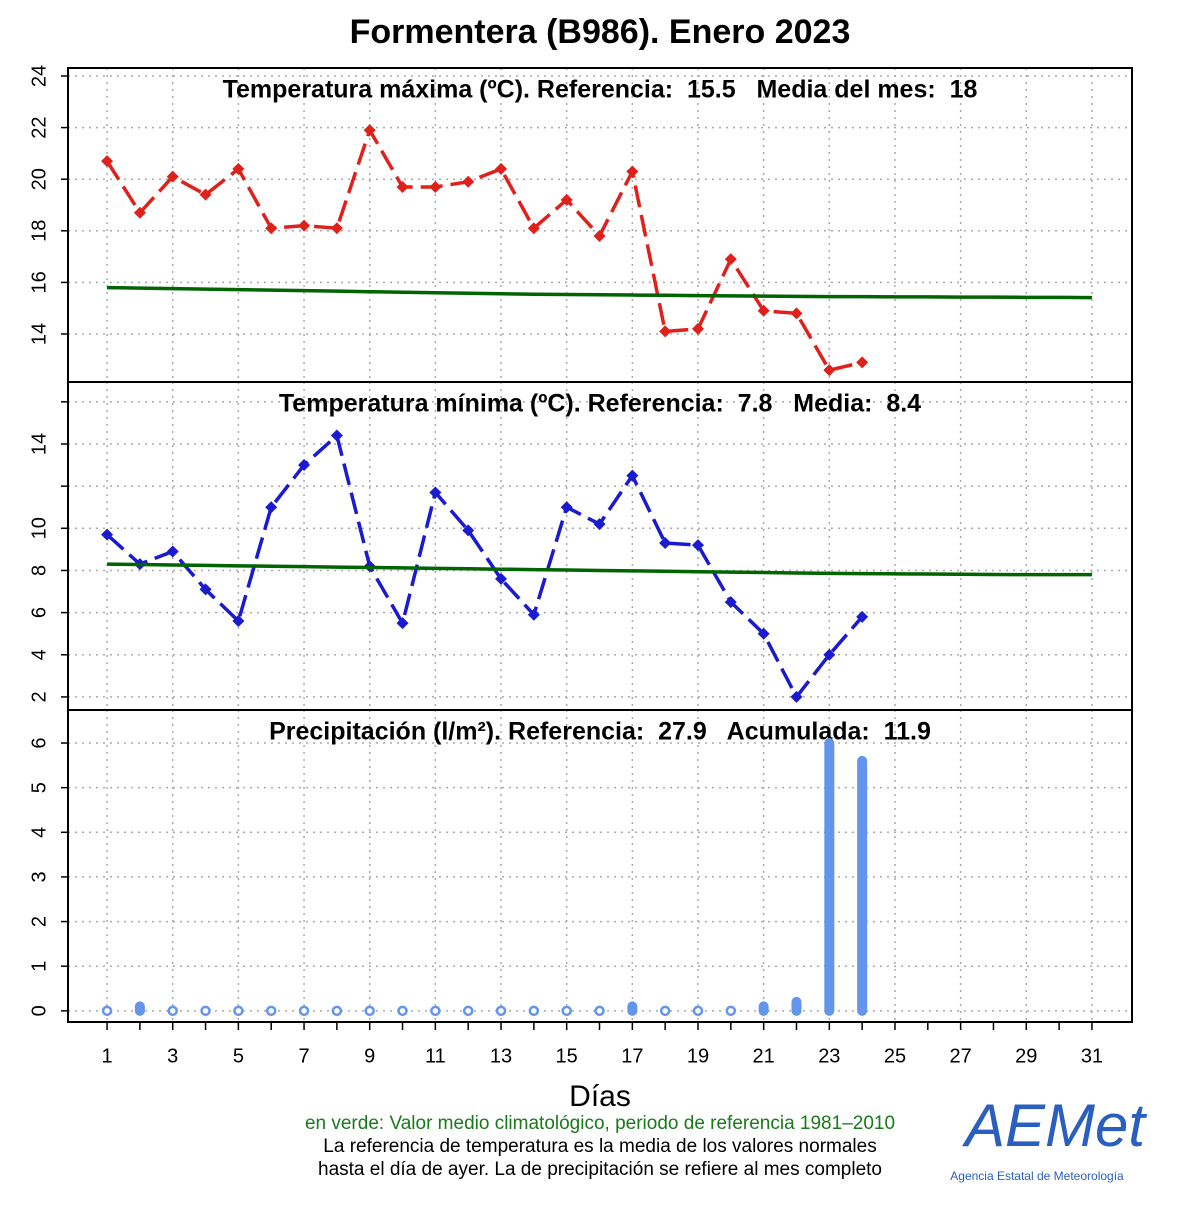  What do you see at coordinates (172, 1056) in the screenshot?
I see `x-tick-label: 3` at bounding box center [172, 1056].